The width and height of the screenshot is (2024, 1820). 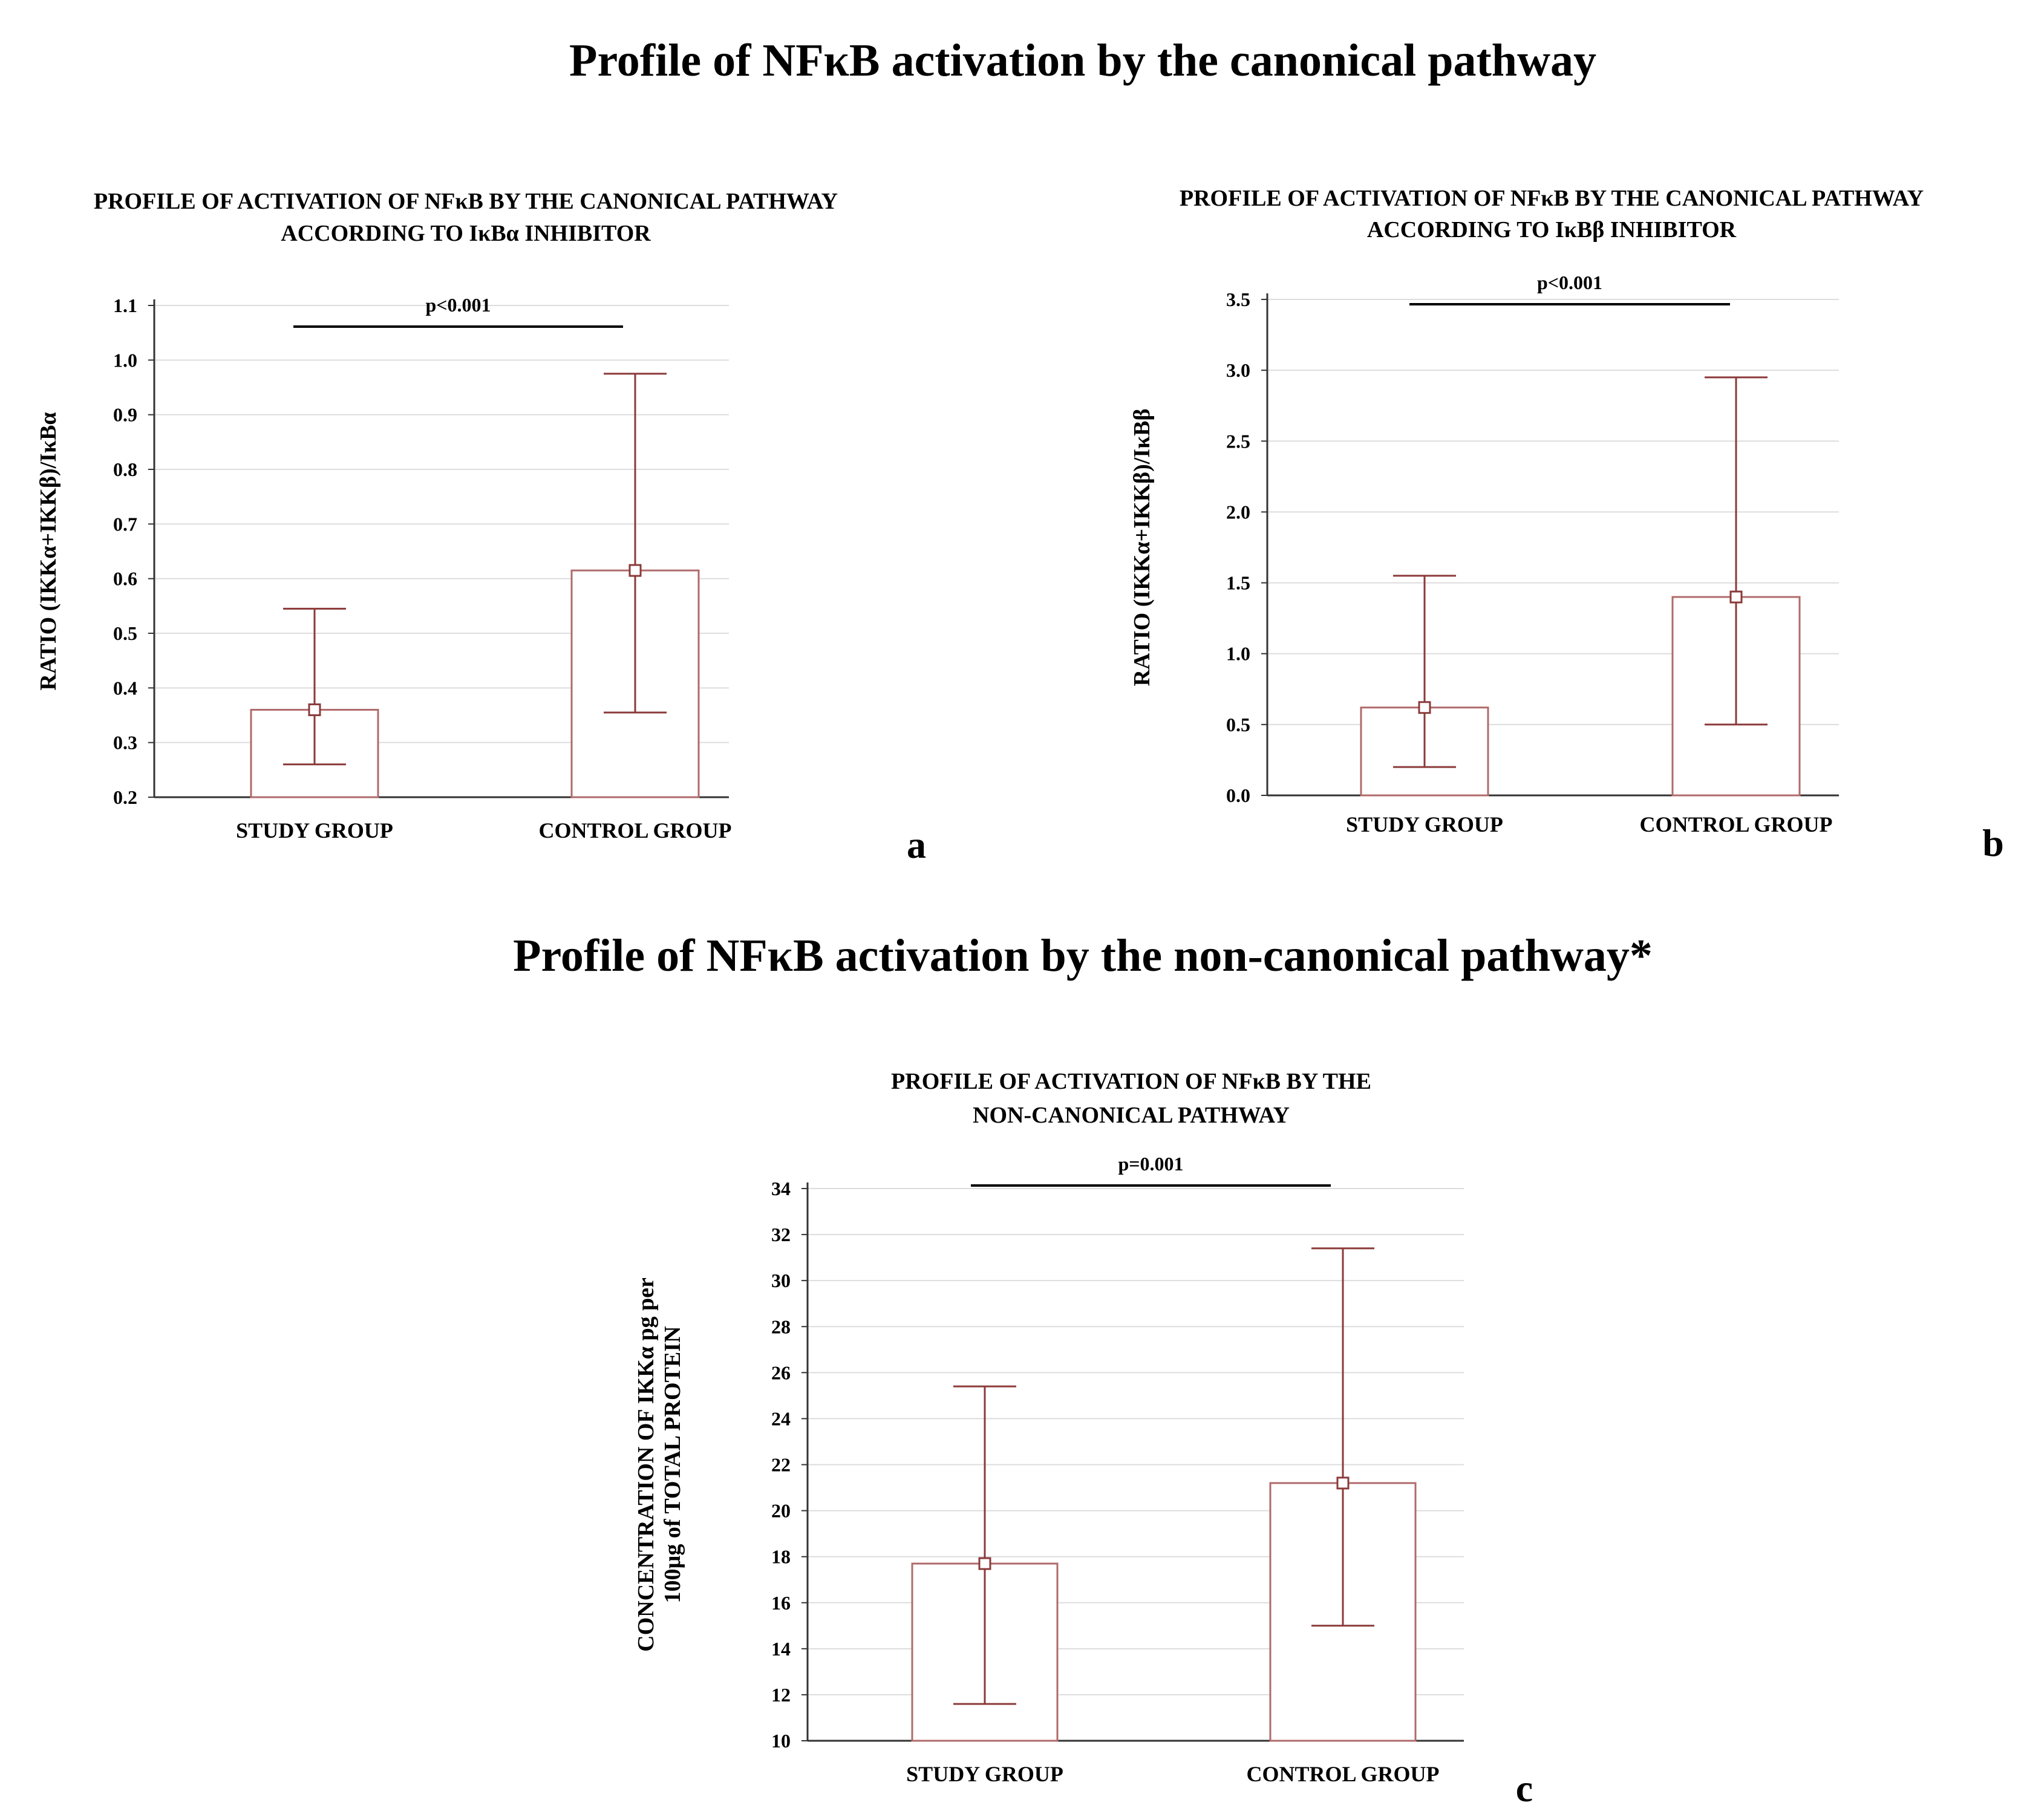 I want to click on chart-title-line: PROFILE OF ACTIVATION OF NFκB BY THE, so click(x=1131, y=1081).